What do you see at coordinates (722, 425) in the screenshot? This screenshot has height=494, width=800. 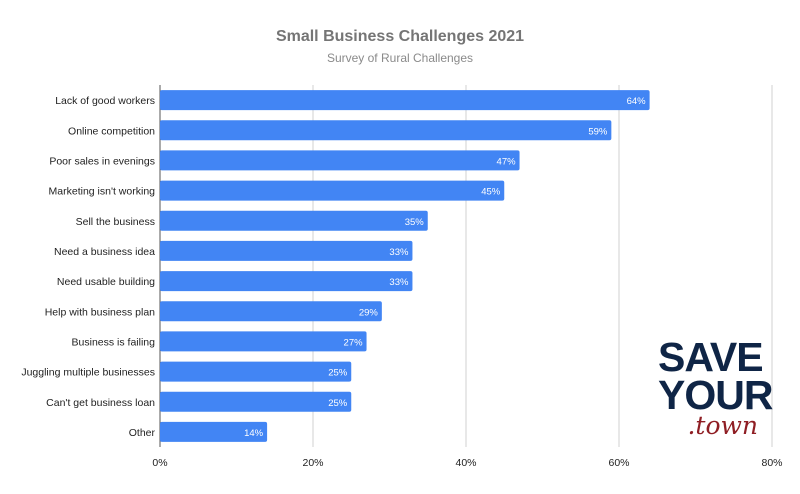 I see `logo-line-town: .town` at bounding box center [722, 425].